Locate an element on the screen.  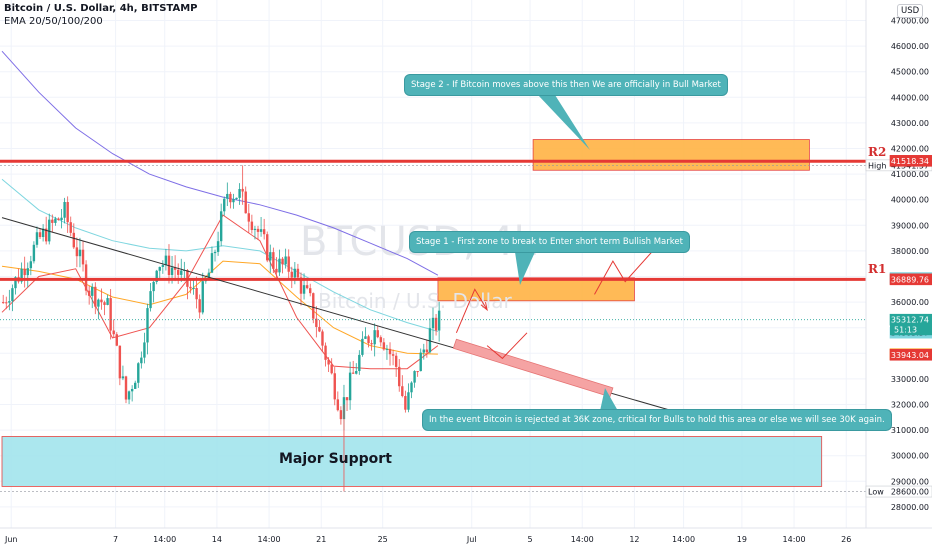
y-tick-label: 40000.00 is located at coordinates (910, 200).